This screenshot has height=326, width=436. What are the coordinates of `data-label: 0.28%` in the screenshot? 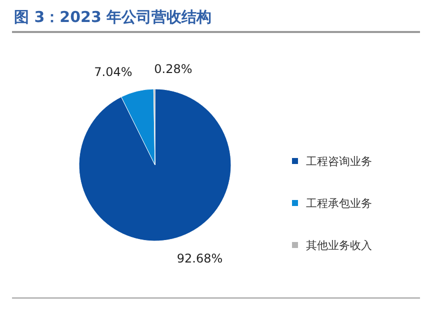 It's located at (173, 69).